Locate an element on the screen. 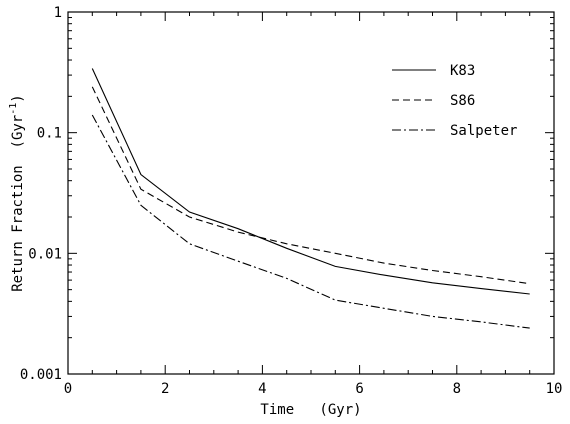  legend-label-salpeter: Salpeter is located at coordinates (483, 131).